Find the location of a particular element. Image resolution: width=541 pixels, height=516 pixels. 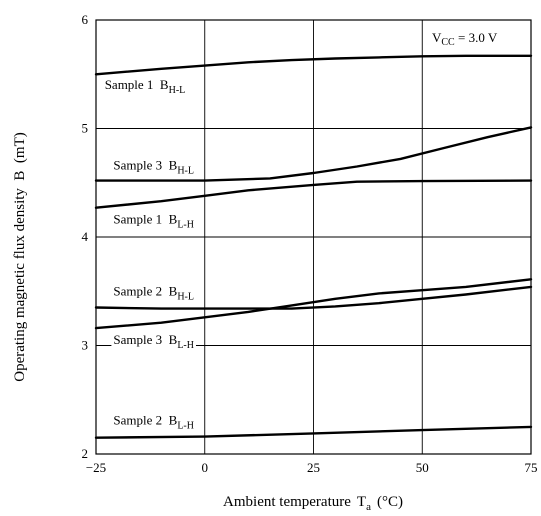

x-axis-symbol: T is located at coordinates (361, 502).